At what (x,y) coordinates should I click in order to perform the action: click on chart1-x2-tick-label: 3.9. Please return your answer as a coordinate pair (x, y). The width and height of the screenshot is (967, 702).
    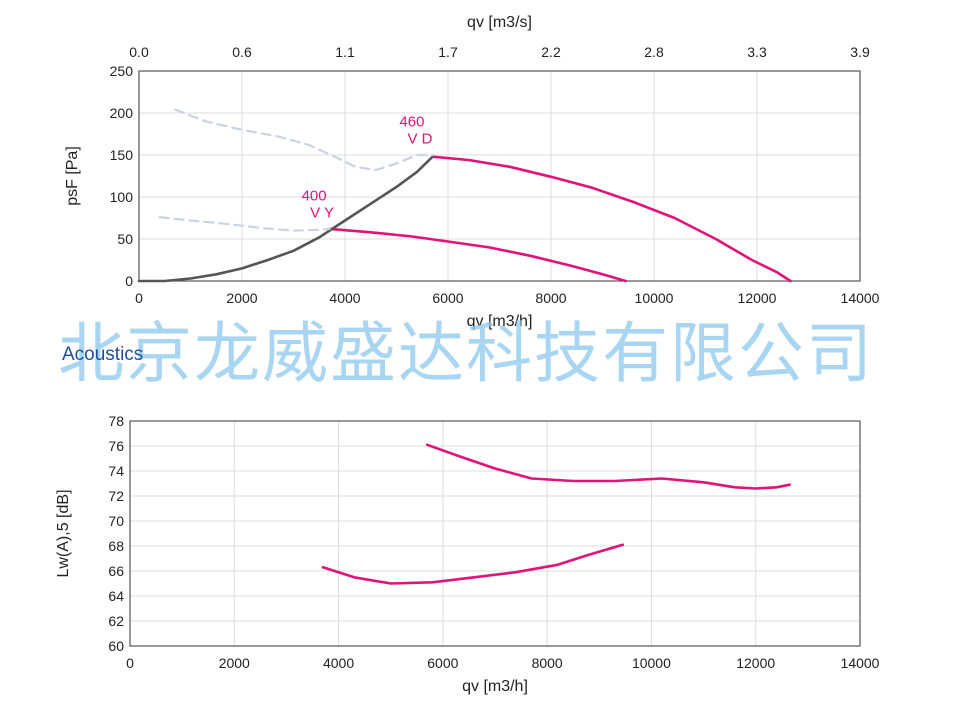
    Looking at the image, I should click on (860, 52).